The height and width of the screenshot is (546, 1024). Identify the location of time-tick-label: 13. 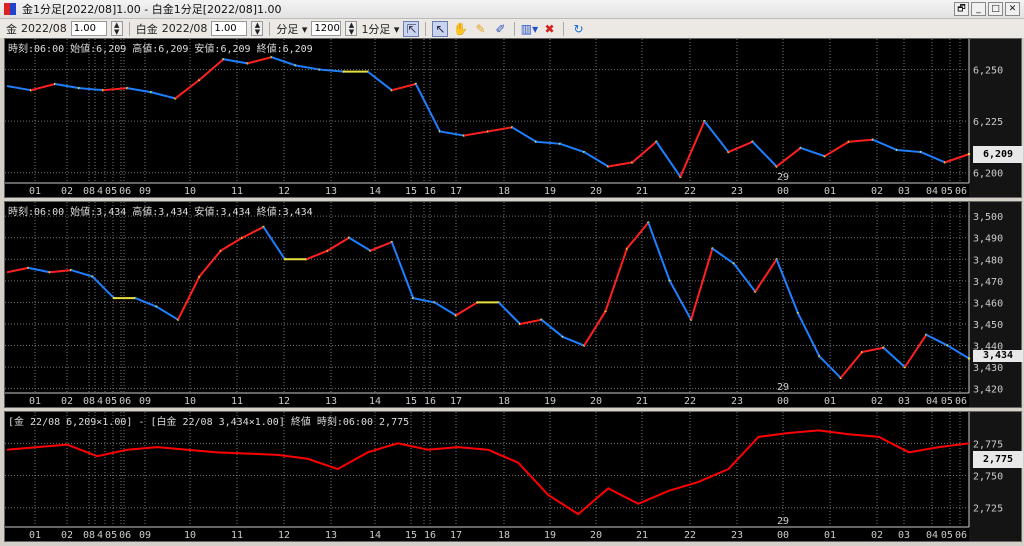
(331, 535).